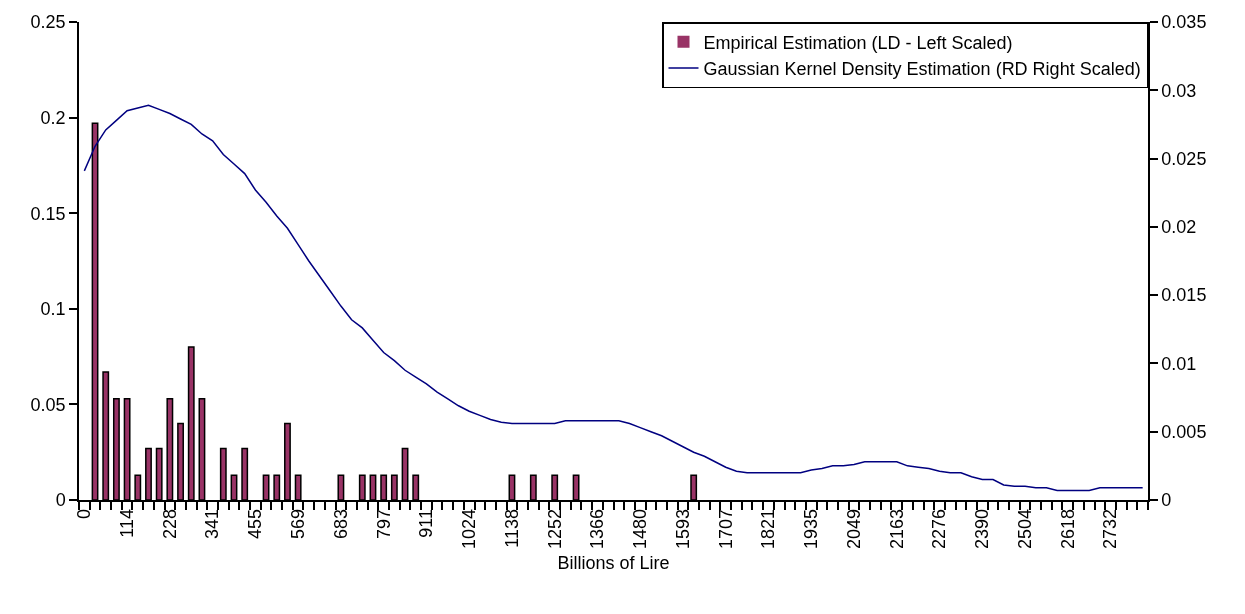  Describe the element at coordinates (298, 523) in the screenshot. I see `x-tick-label: 569` at that location.